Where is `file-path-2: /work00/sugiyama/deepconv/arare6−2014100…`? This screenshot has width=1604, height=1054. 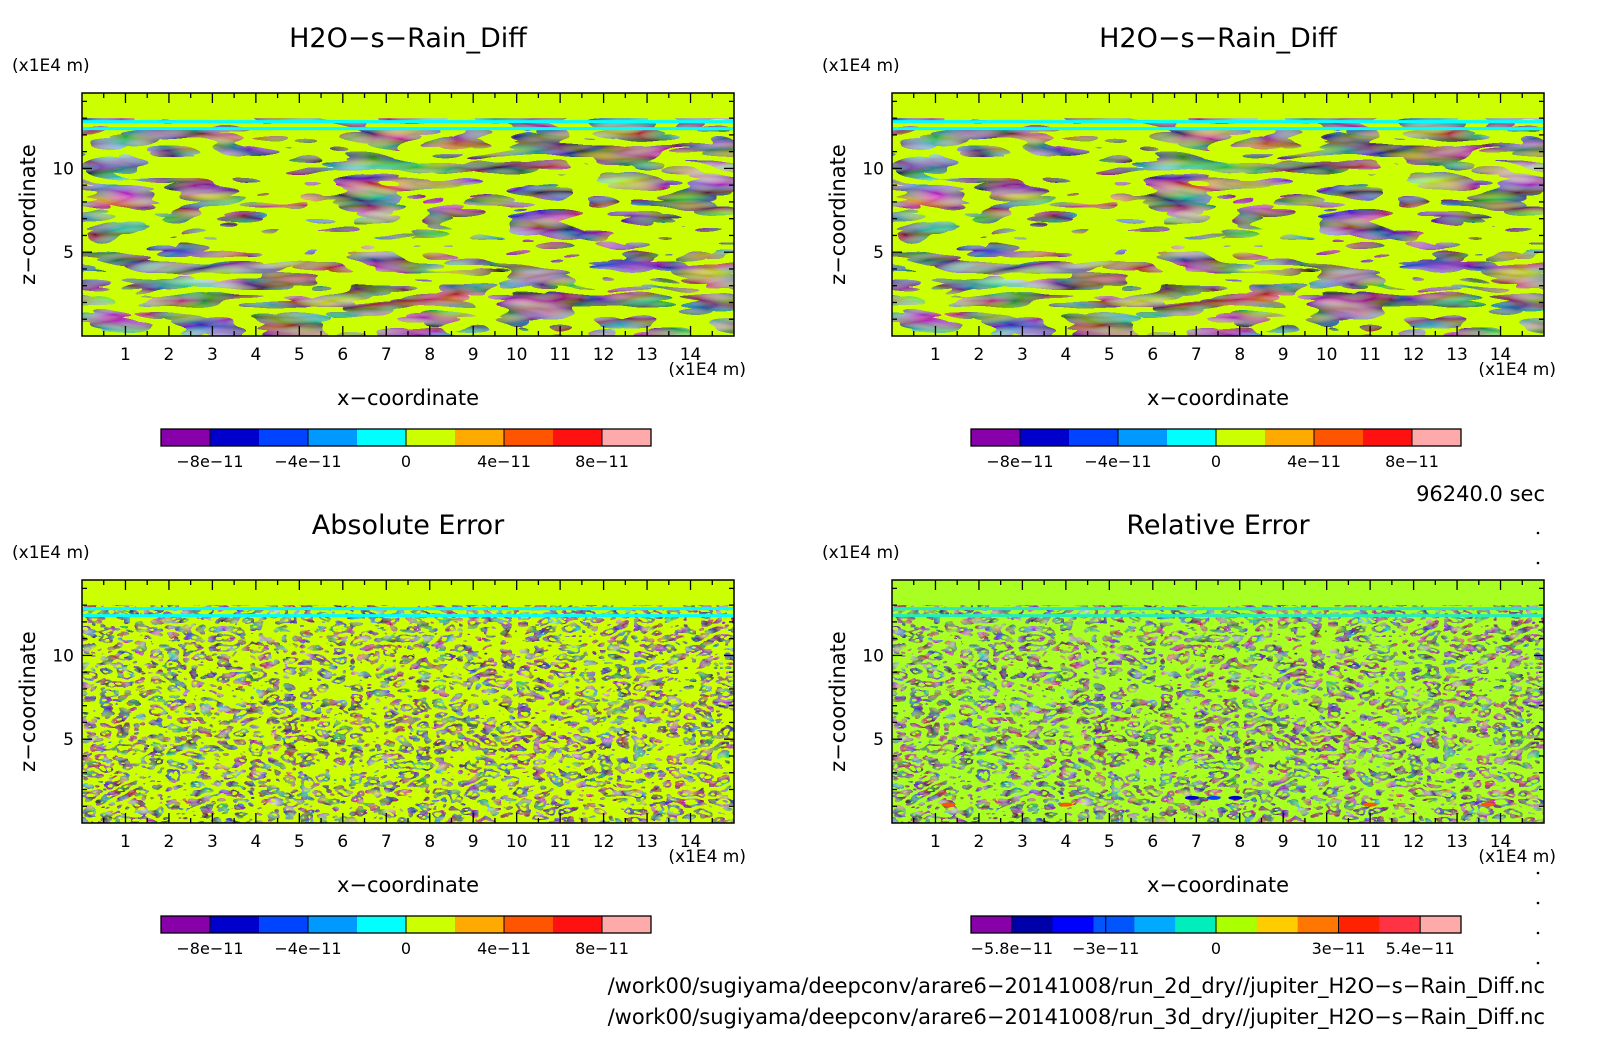
file-path-2: /work00/sugiyama/deepconv/arare6−2014100… is located at coordinates (1076, 1017).